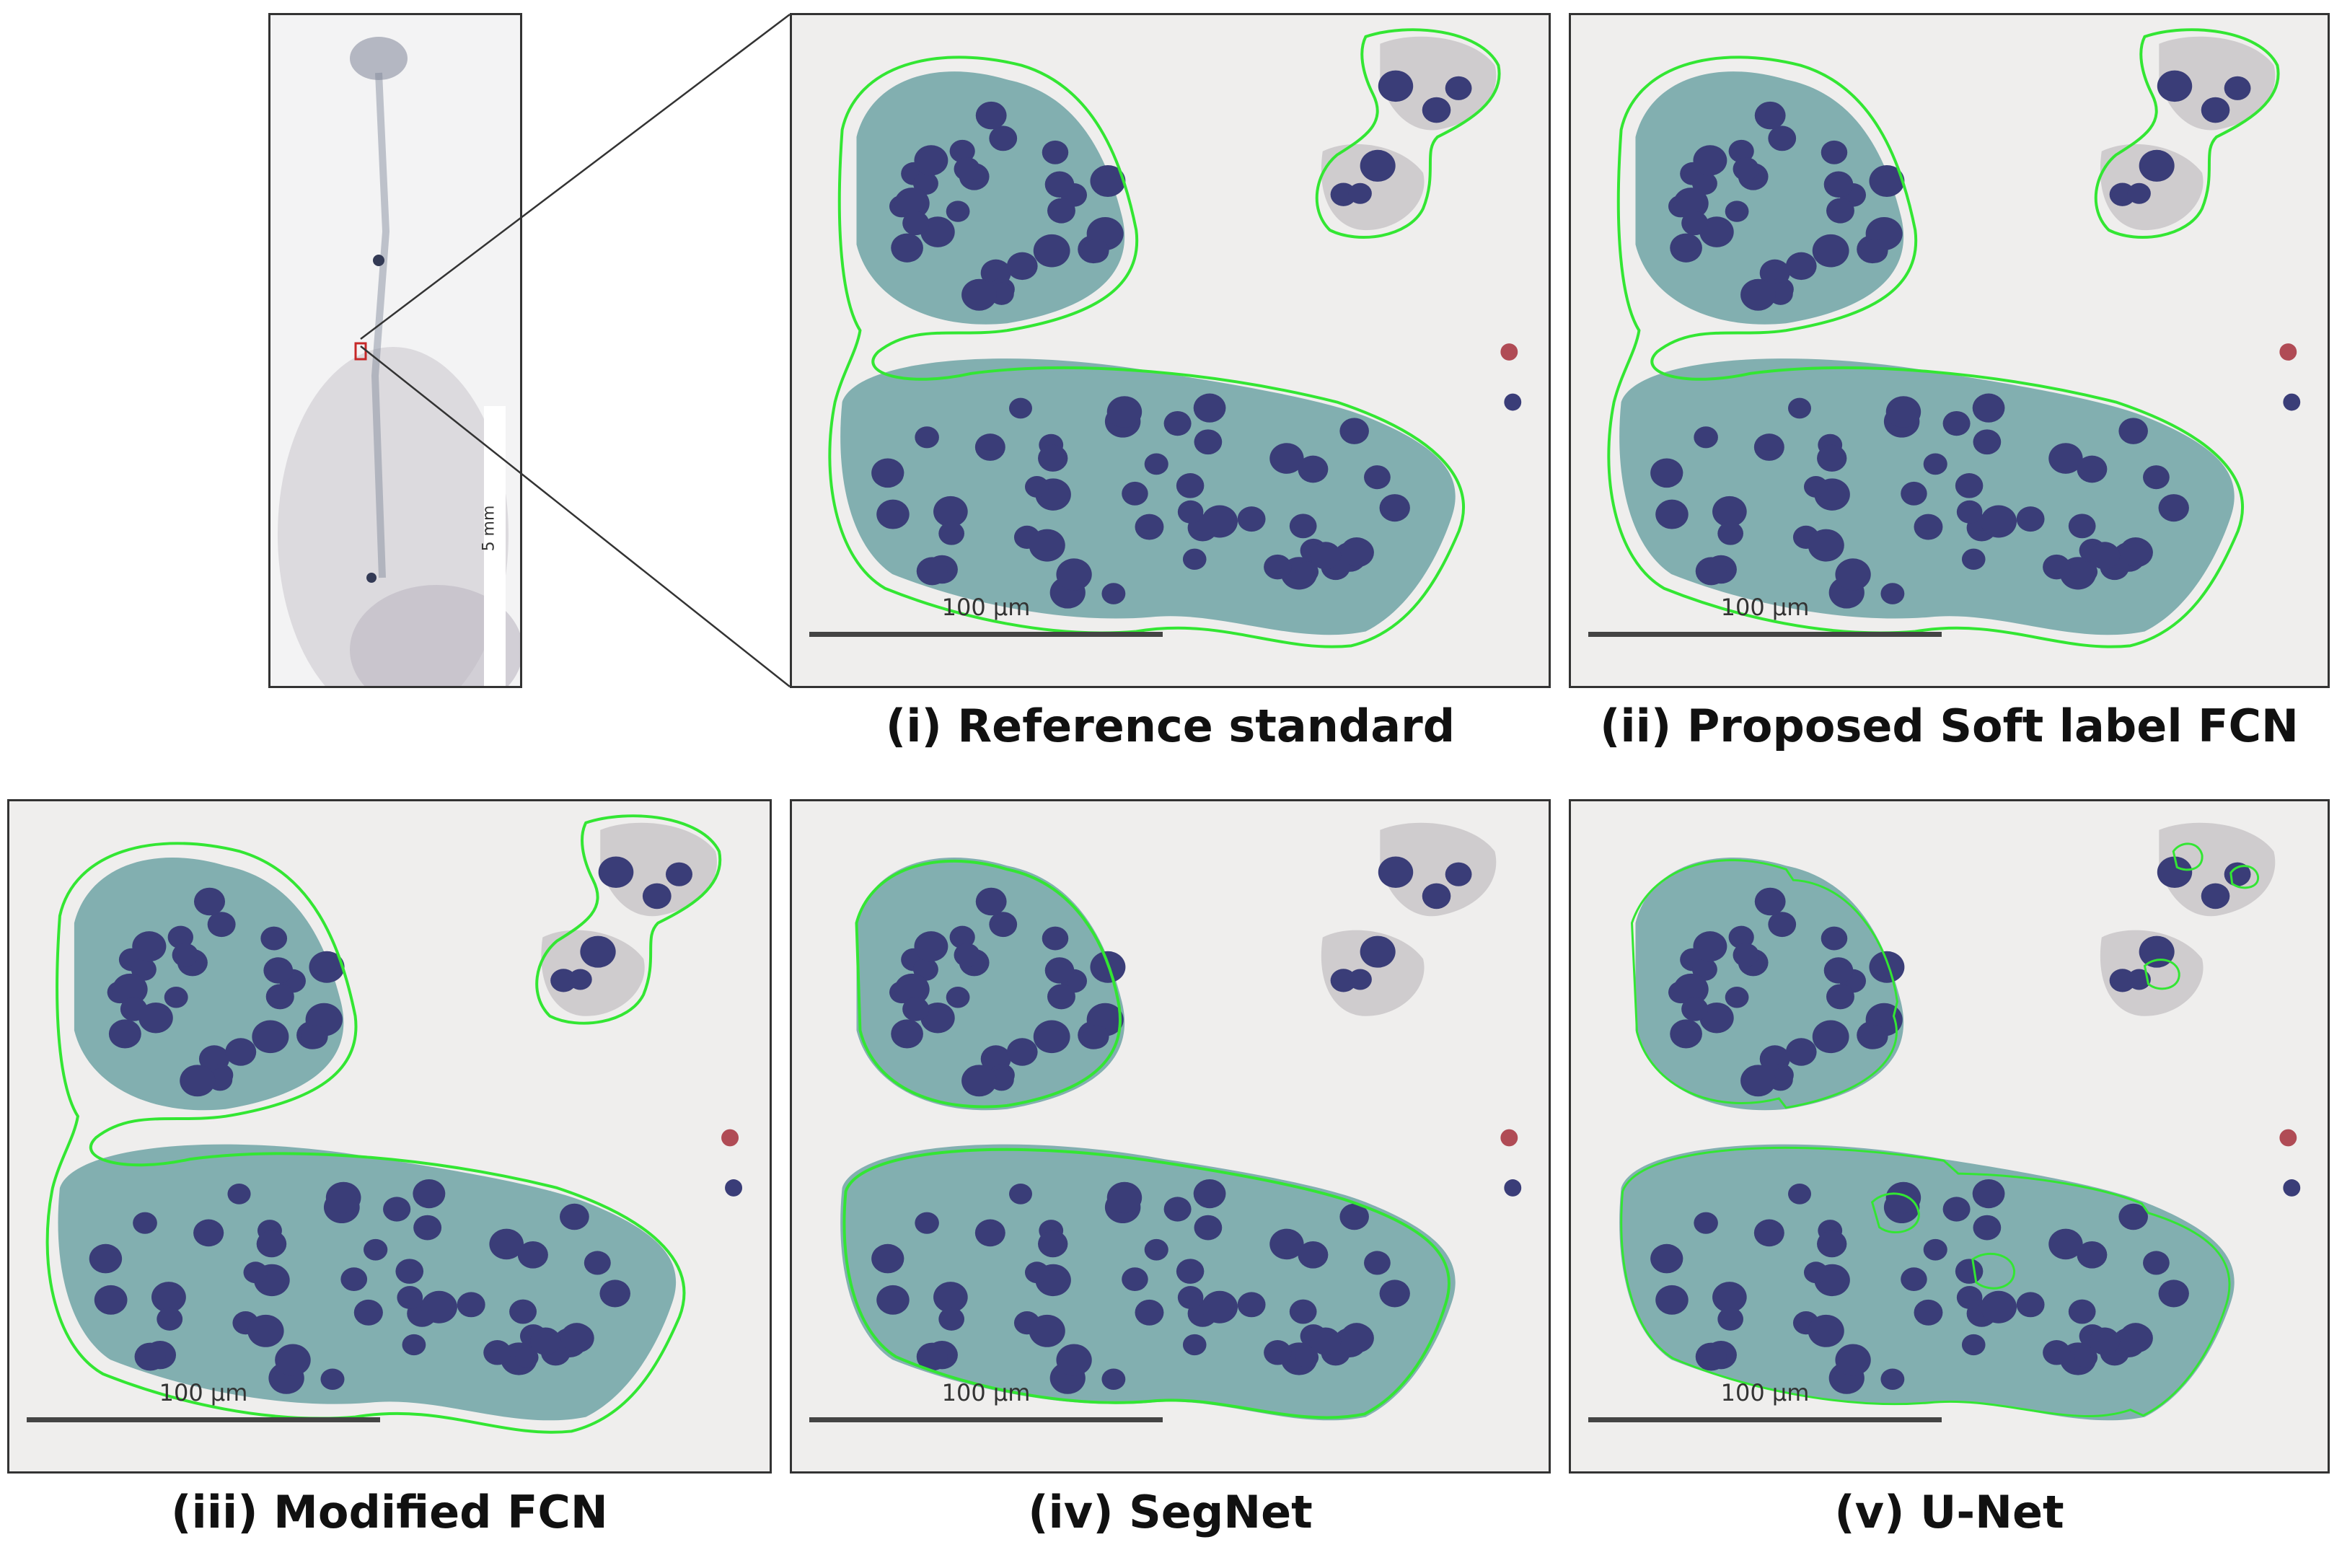 The height and width of the screenshot is (1568, 2342). I want to click on panel-segnet: 100 µm, so click(1170, 1137).